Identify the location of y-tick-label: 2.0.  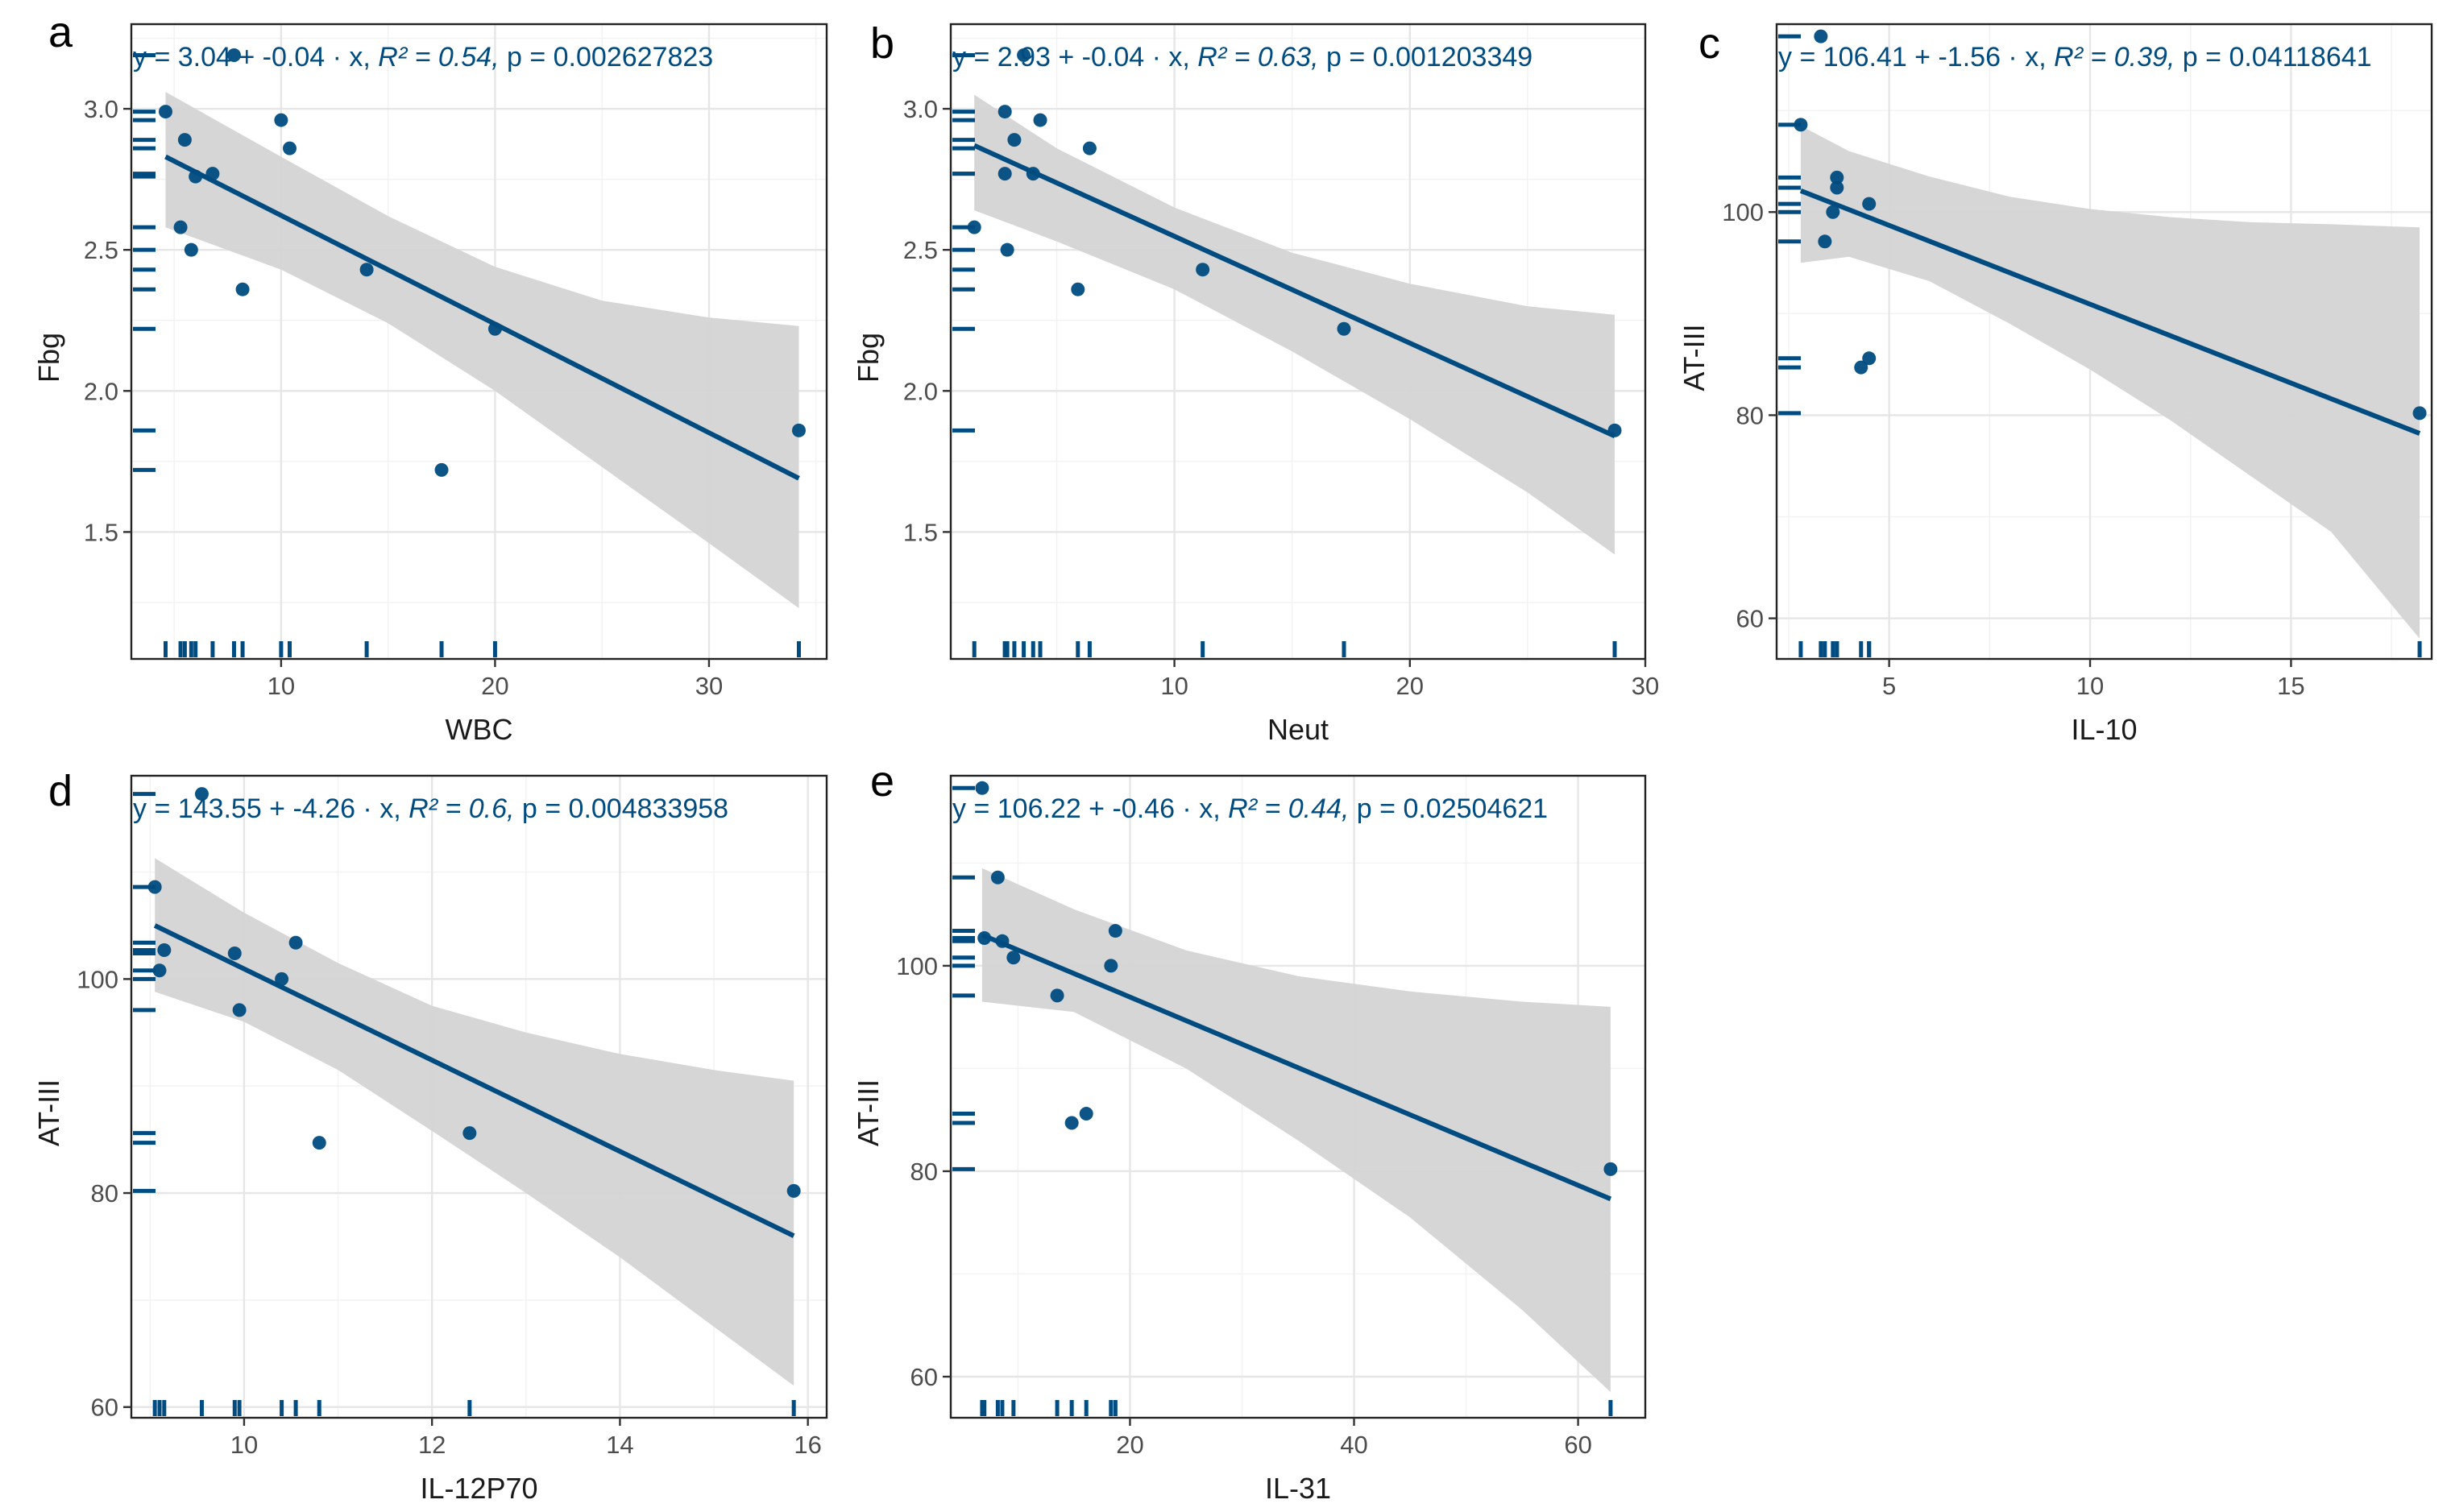
(921, 391).